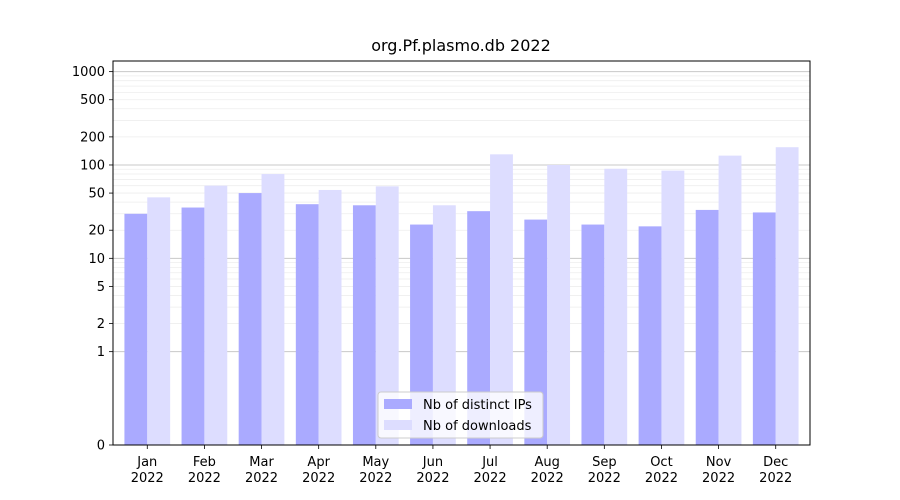 The height and width of the screenshot is (500, 900). Describe the element at coordinates (101, 352) in the screenshot. I see `y-tick-label: 1` at that location.